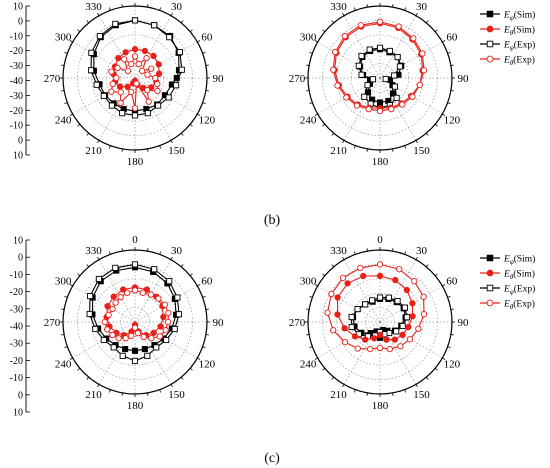  What do you see at coordinates (52, 79) in the screenshot?
I see `angle-tick-label: 270` at bounding box center [52, 79].